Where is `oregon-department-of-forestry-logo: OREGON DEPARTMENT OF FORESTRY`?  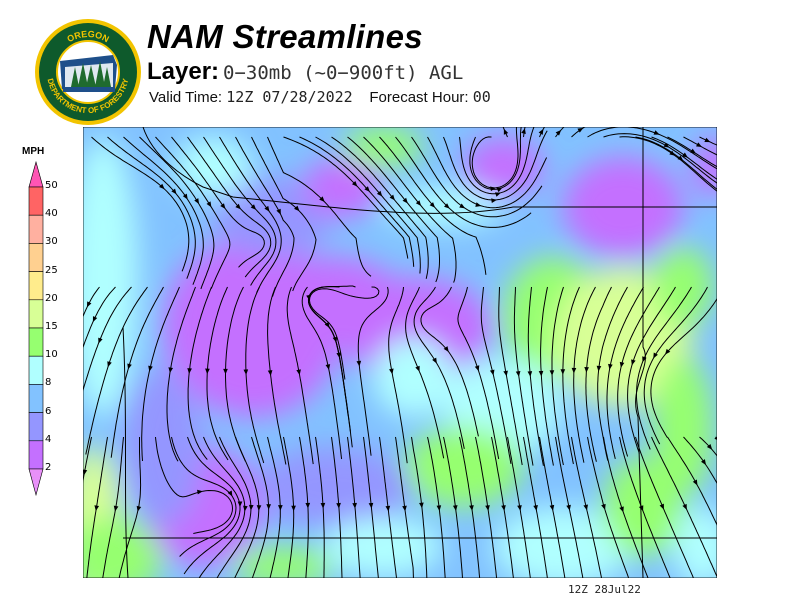
oregon-department-of-forestry-logo: OREGON DEPARTMENT OF FORESTRY is located at coordinates (88, 72).